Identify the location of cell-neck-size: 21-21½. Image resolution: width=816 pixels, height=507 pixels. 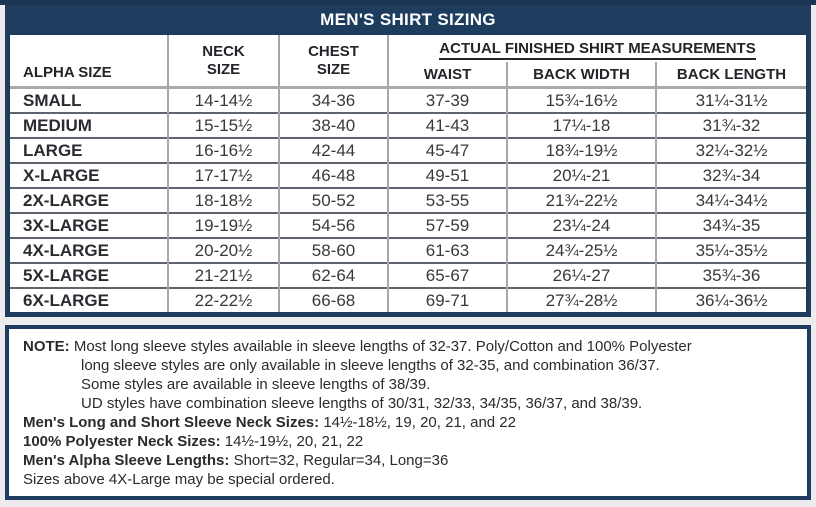
(224, 275).